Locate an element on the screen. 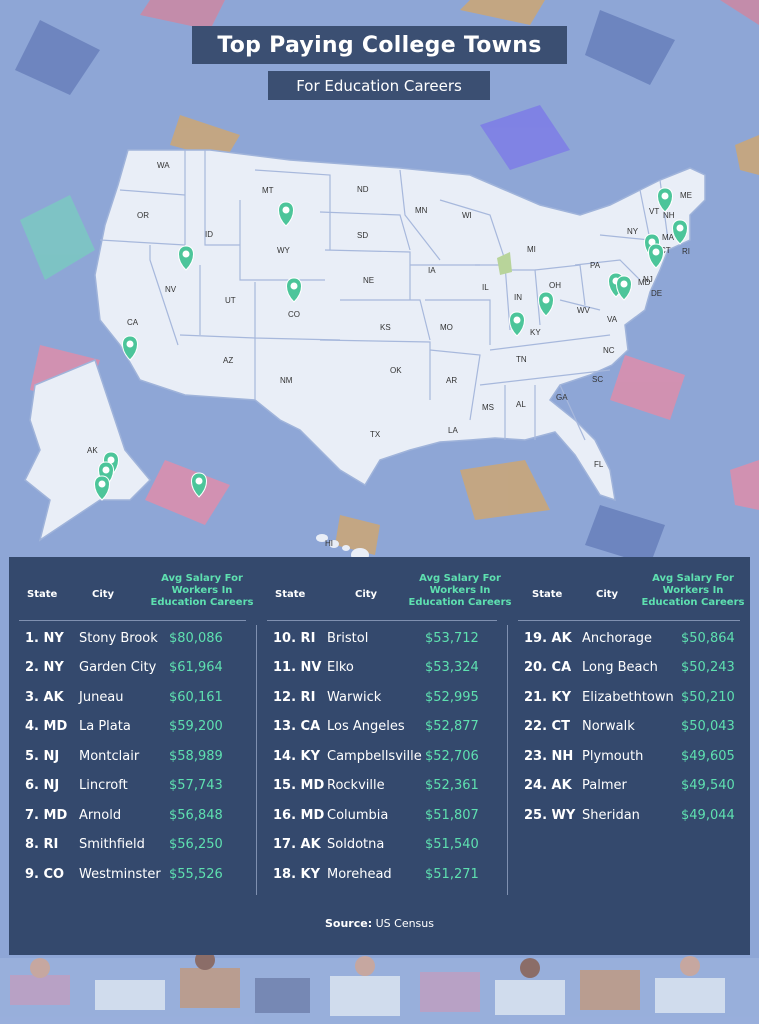  row-salary: $49,540 is located at coordinates (708, 785).